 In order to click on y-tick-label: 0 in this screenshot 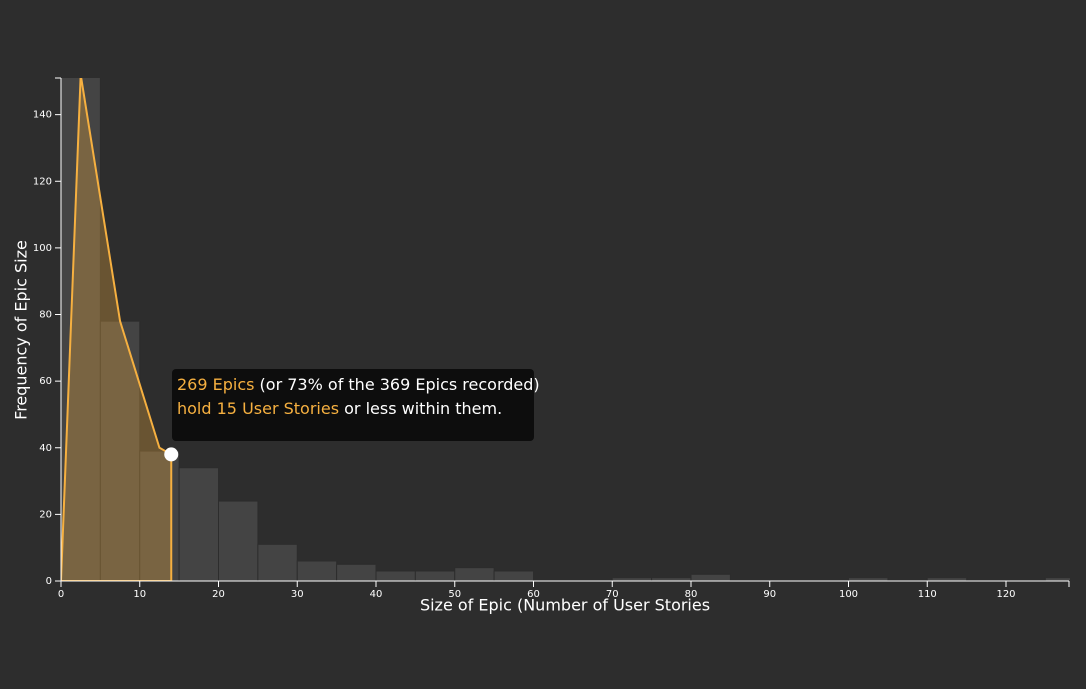, I will do `click(49, 581)`.